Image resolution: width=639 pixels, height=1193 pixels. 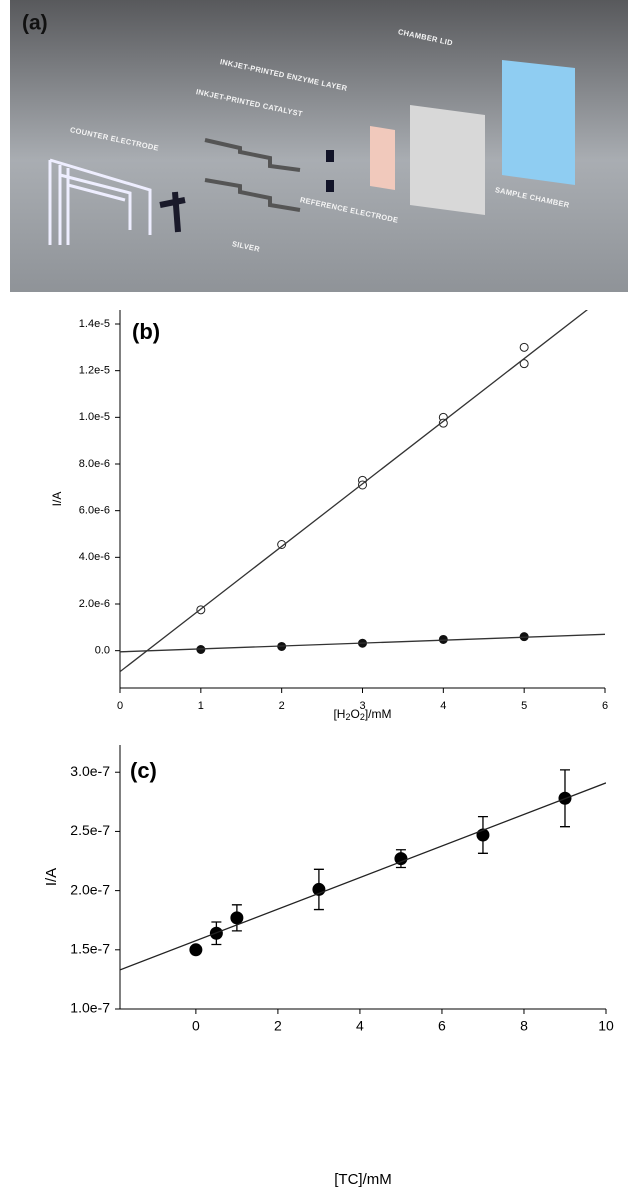 What do you see at coordinates (606, 1026) in the screenshot?
I see `x-tick-label: 10` at bounding box center [606, 1026].